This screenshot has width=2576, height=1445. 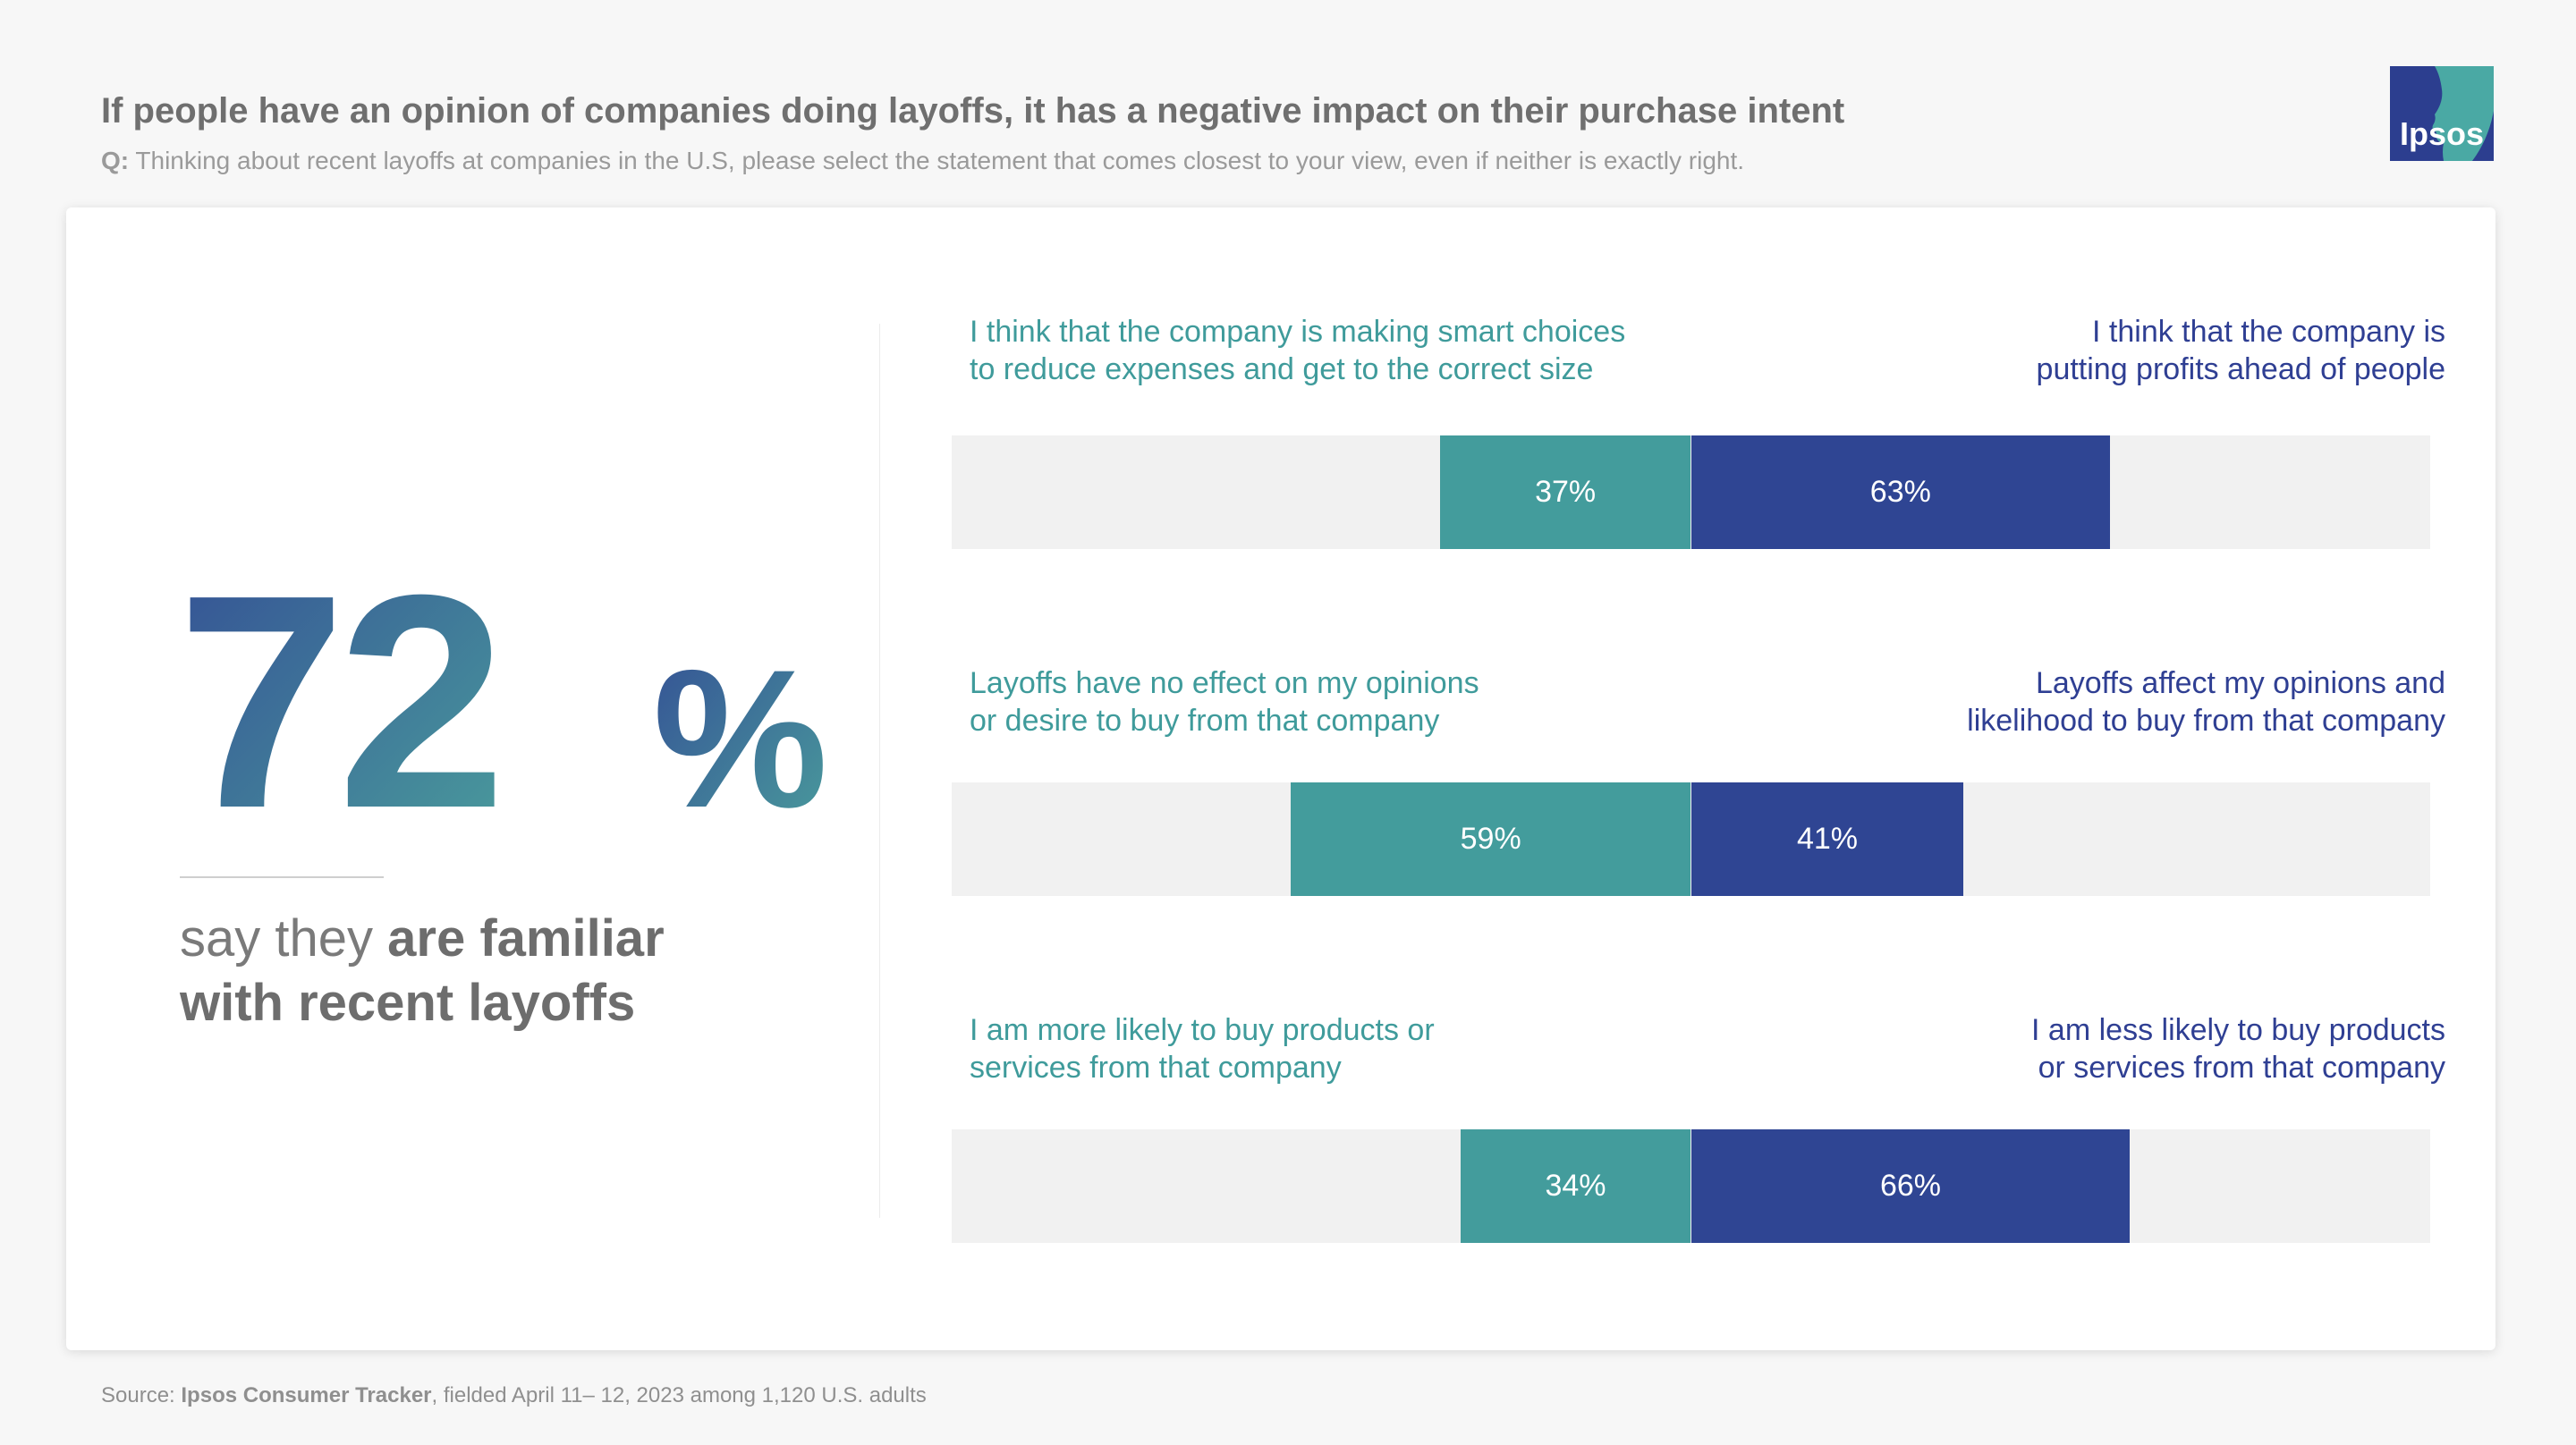 I want to click on row-3-left-value: 34%, so click(x=1575, y=1186).